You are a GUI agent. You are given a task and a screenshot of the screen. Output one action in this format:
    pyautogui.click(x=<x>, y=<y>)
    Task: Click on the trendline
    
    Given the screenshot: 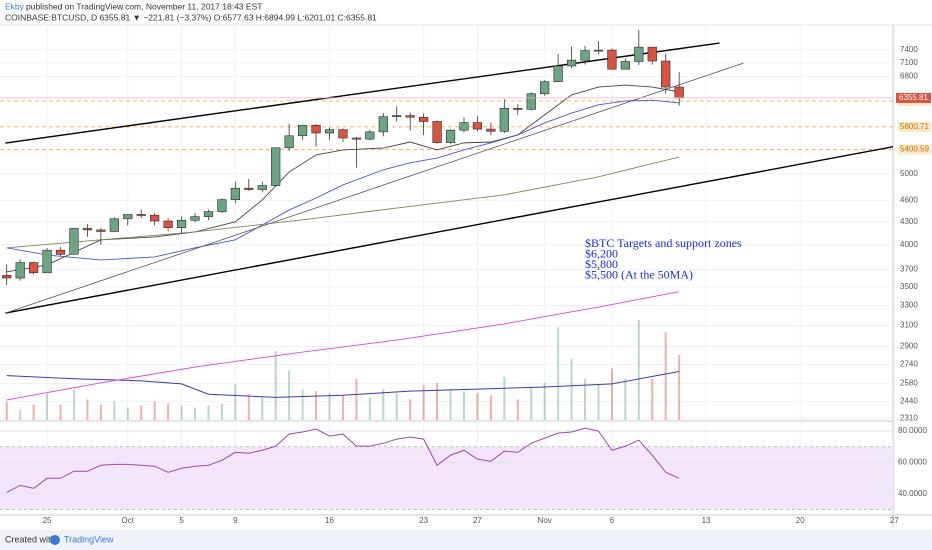 What is the action you would take?
    pyautogui.click(x=362, y=93)
    